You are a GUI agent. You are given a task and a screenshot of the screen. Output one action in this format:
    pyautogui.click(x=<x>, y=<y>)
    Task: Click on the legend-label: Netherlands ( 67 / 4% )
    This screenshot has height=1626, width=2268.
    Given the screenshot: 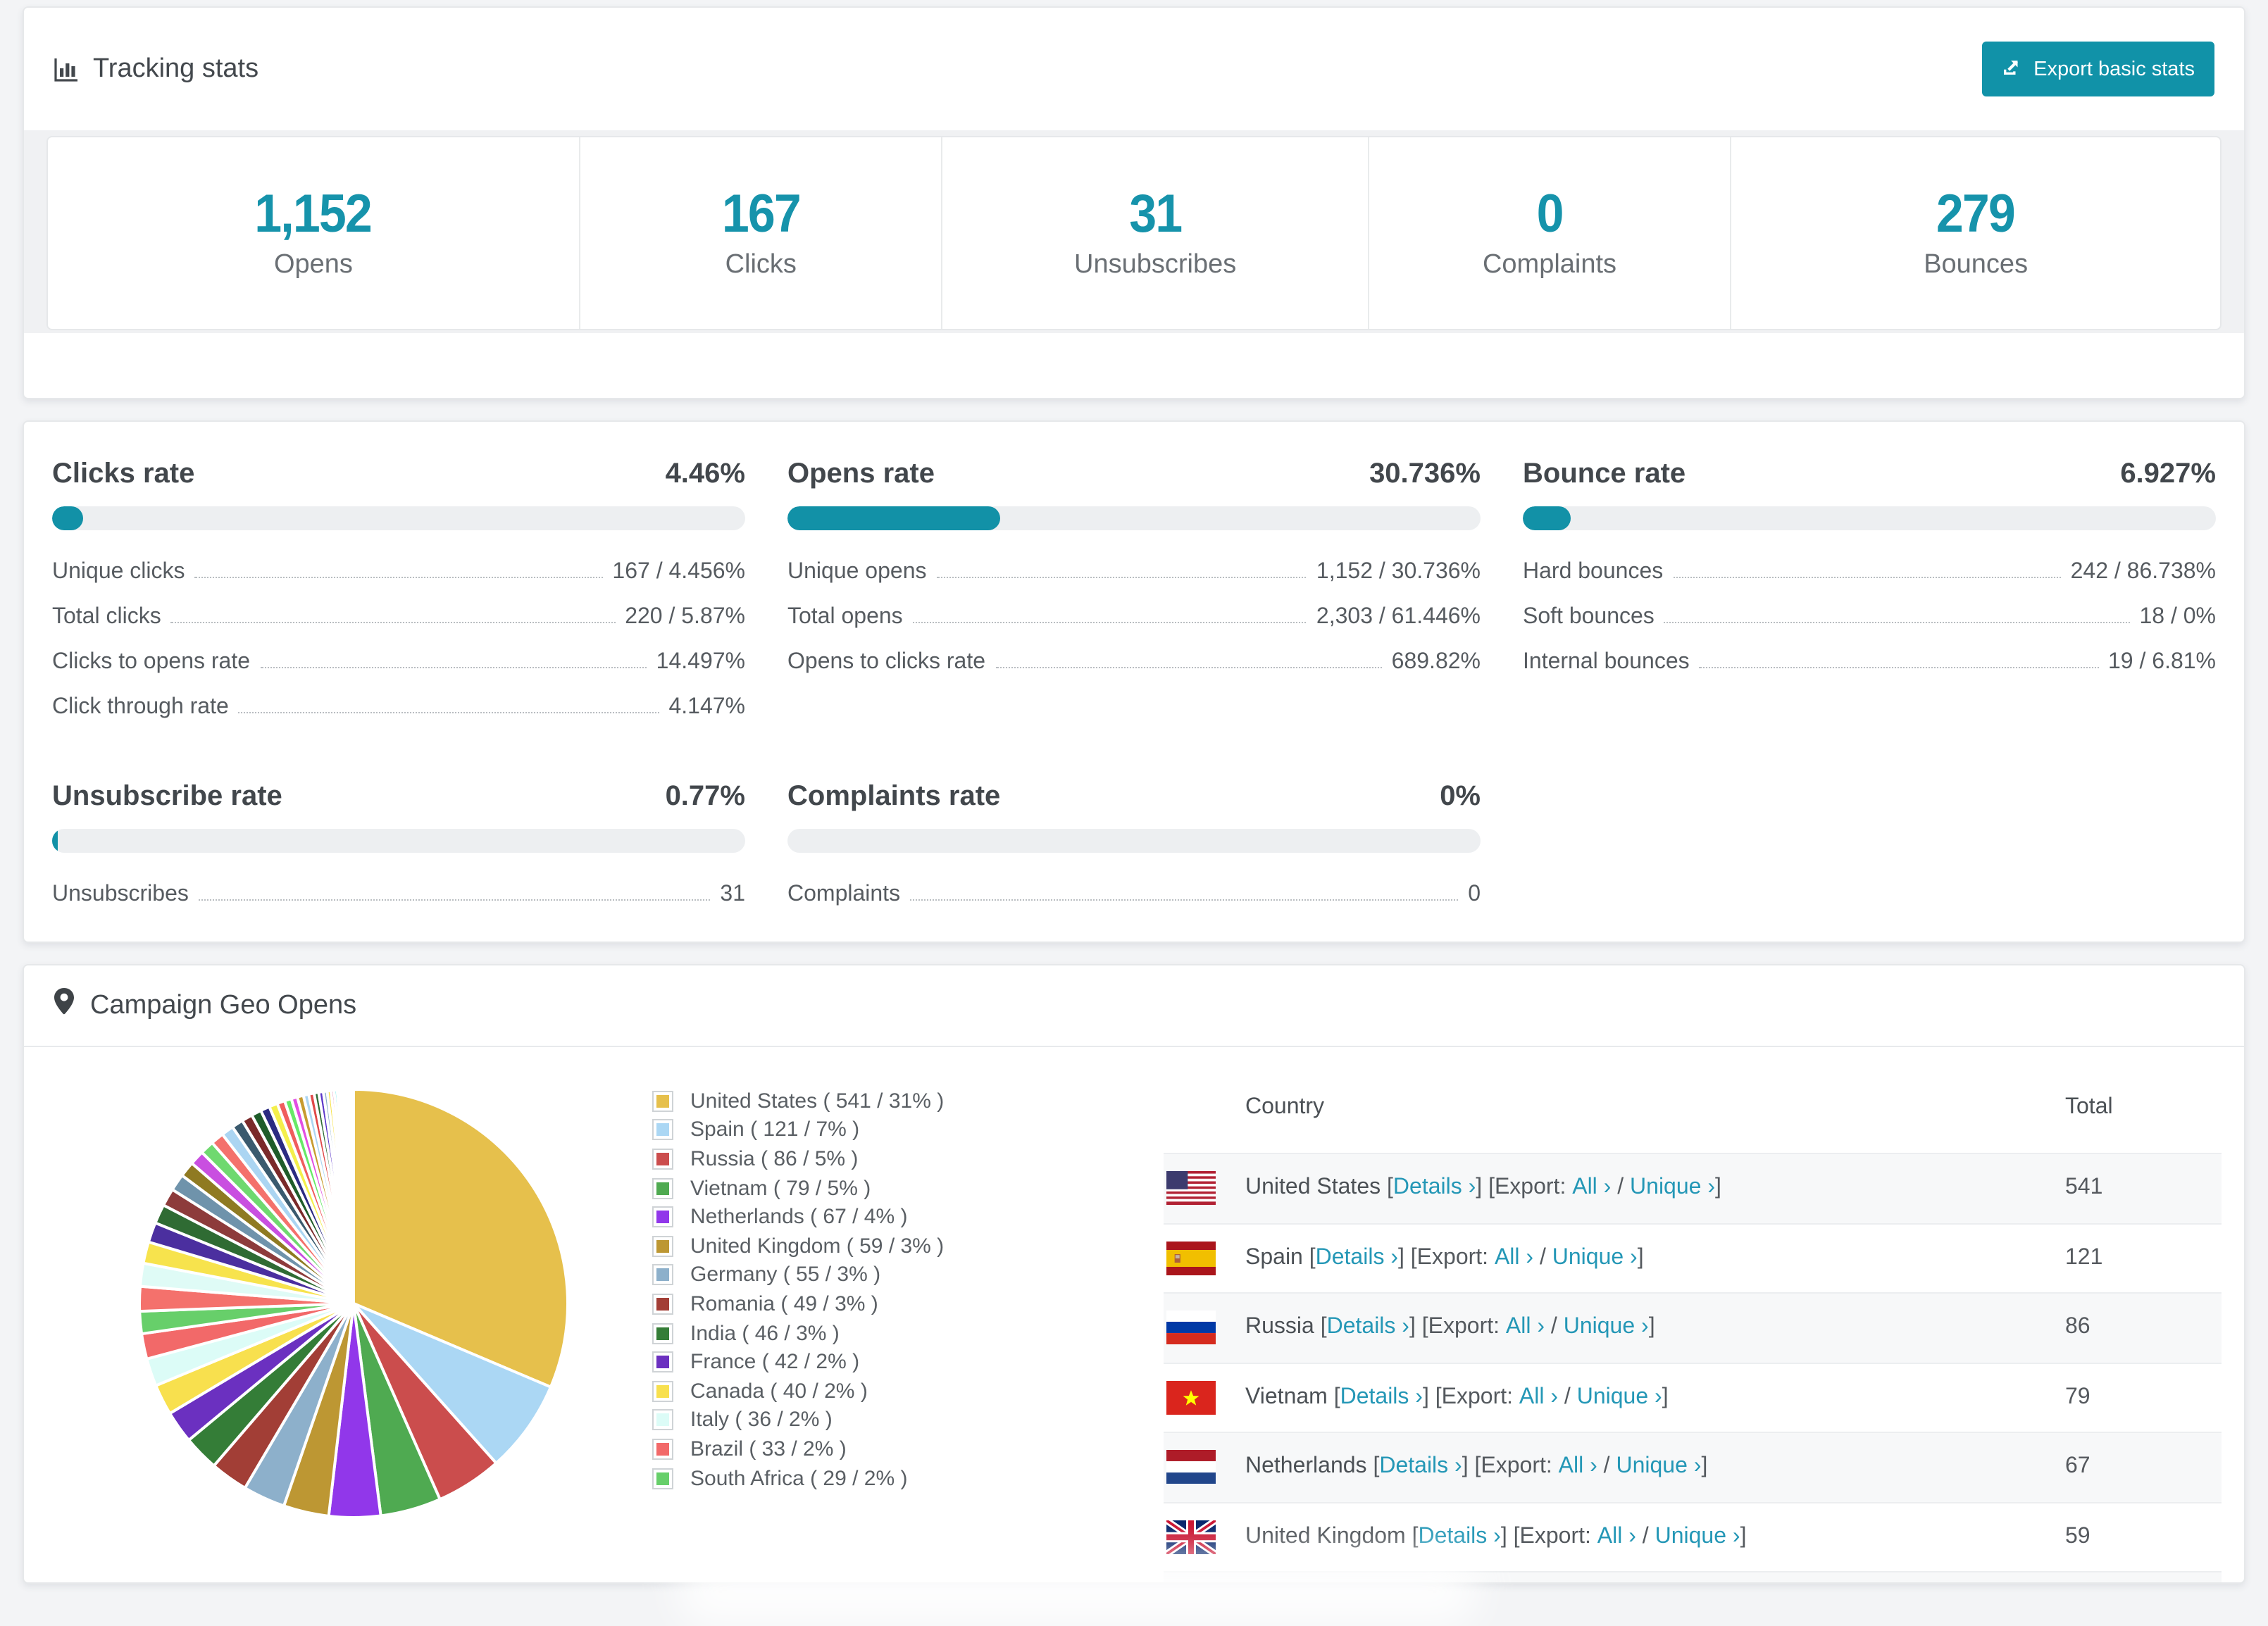 What is the action you would take?
    pyautogui.click(x=799, y=1217)
    